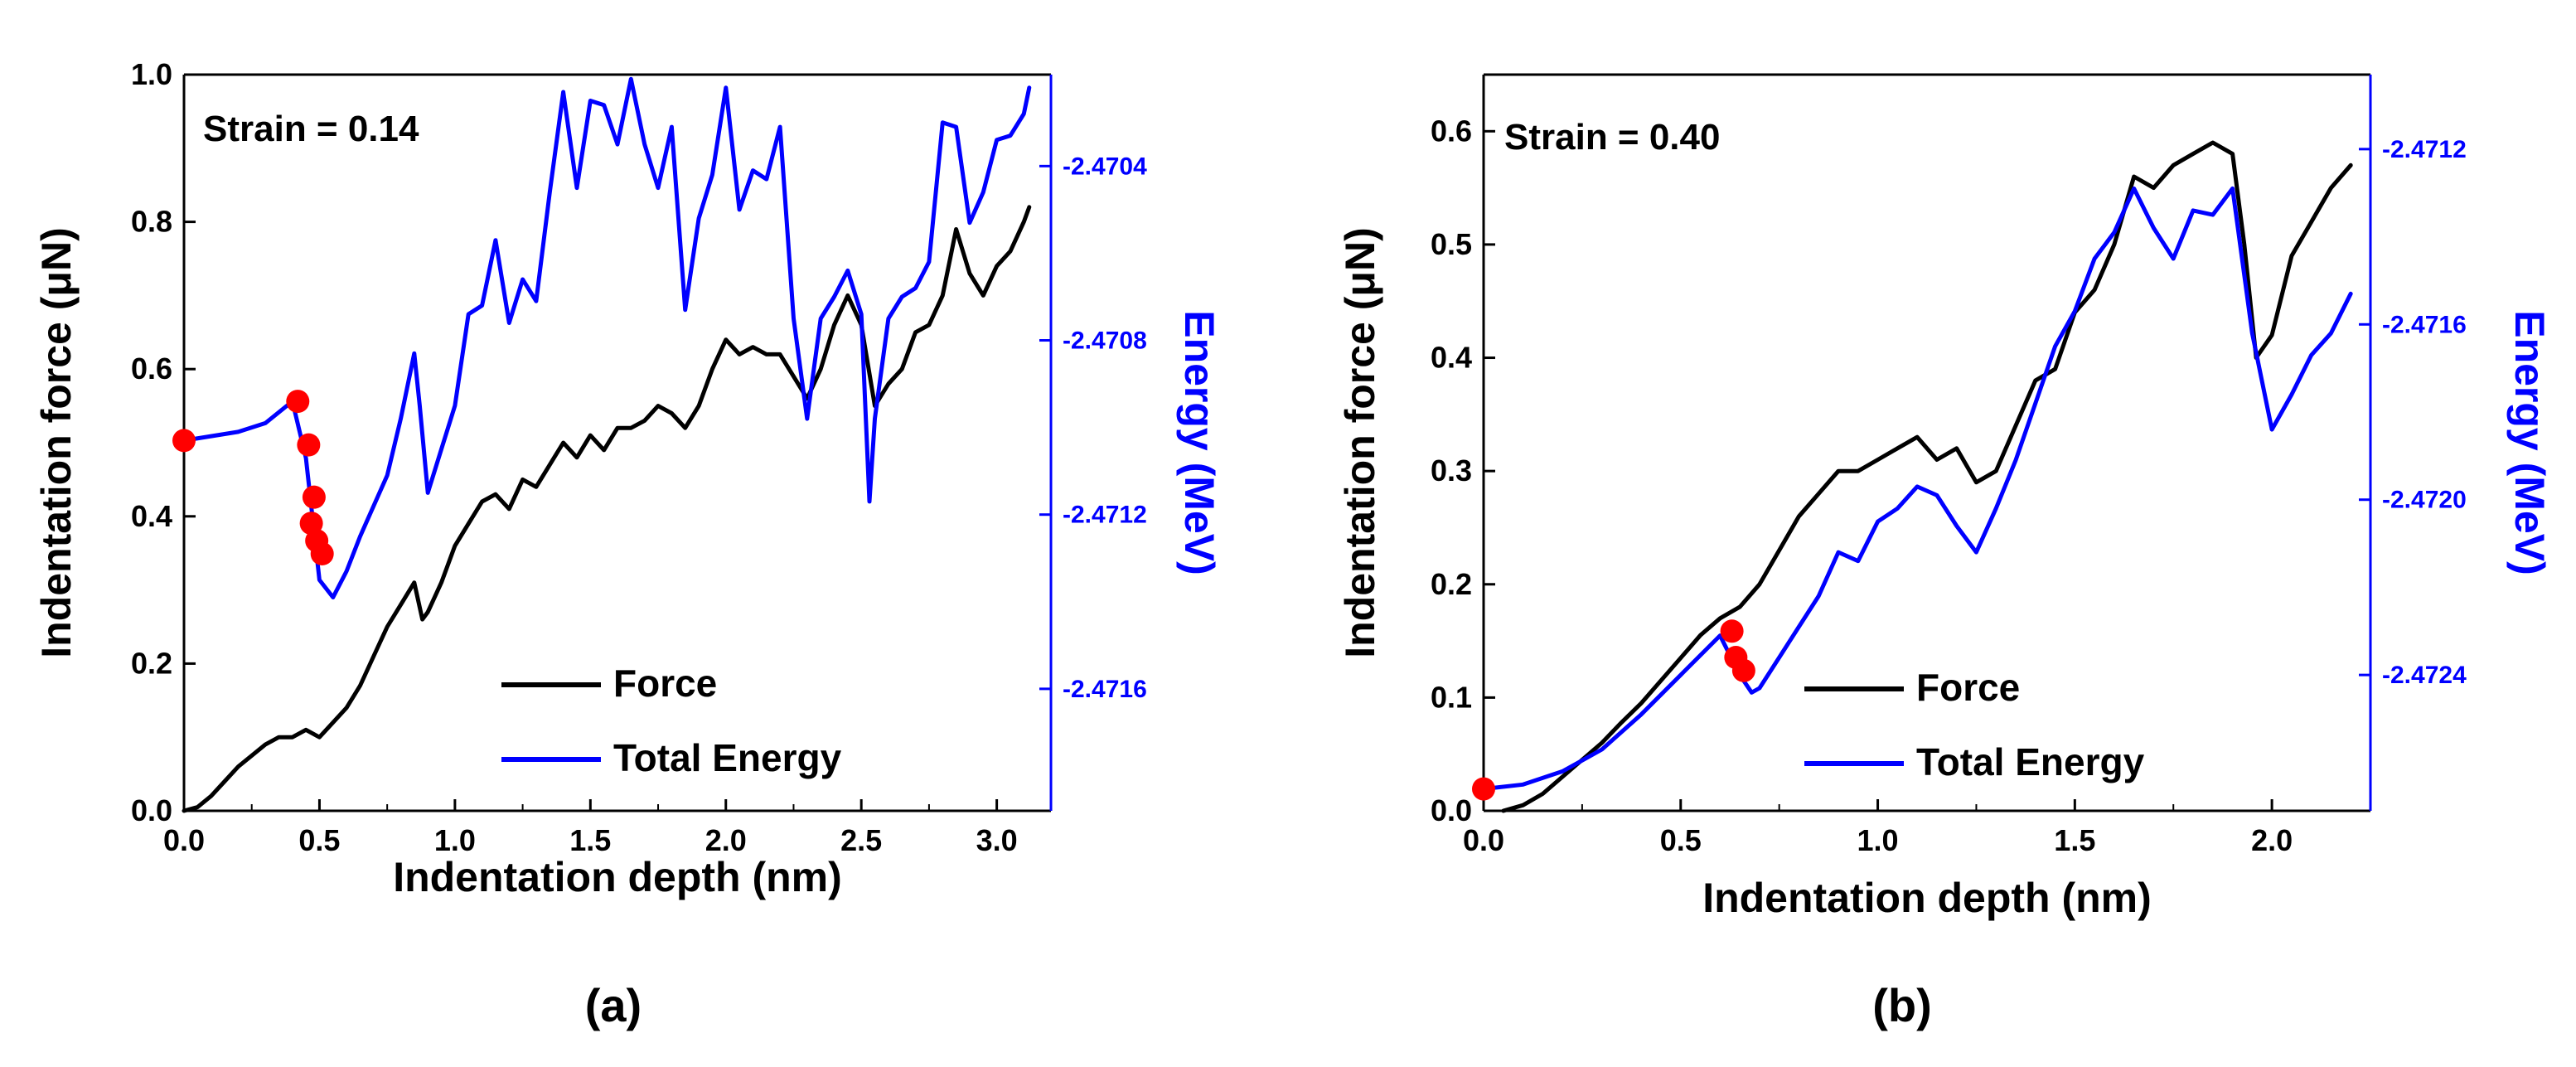 The height and width of the screenshot is (1067, 2576). Describe the element at coordinates (2424, 500) in the screenshot. I see `y2-tick-label: -2.4720` at that location.